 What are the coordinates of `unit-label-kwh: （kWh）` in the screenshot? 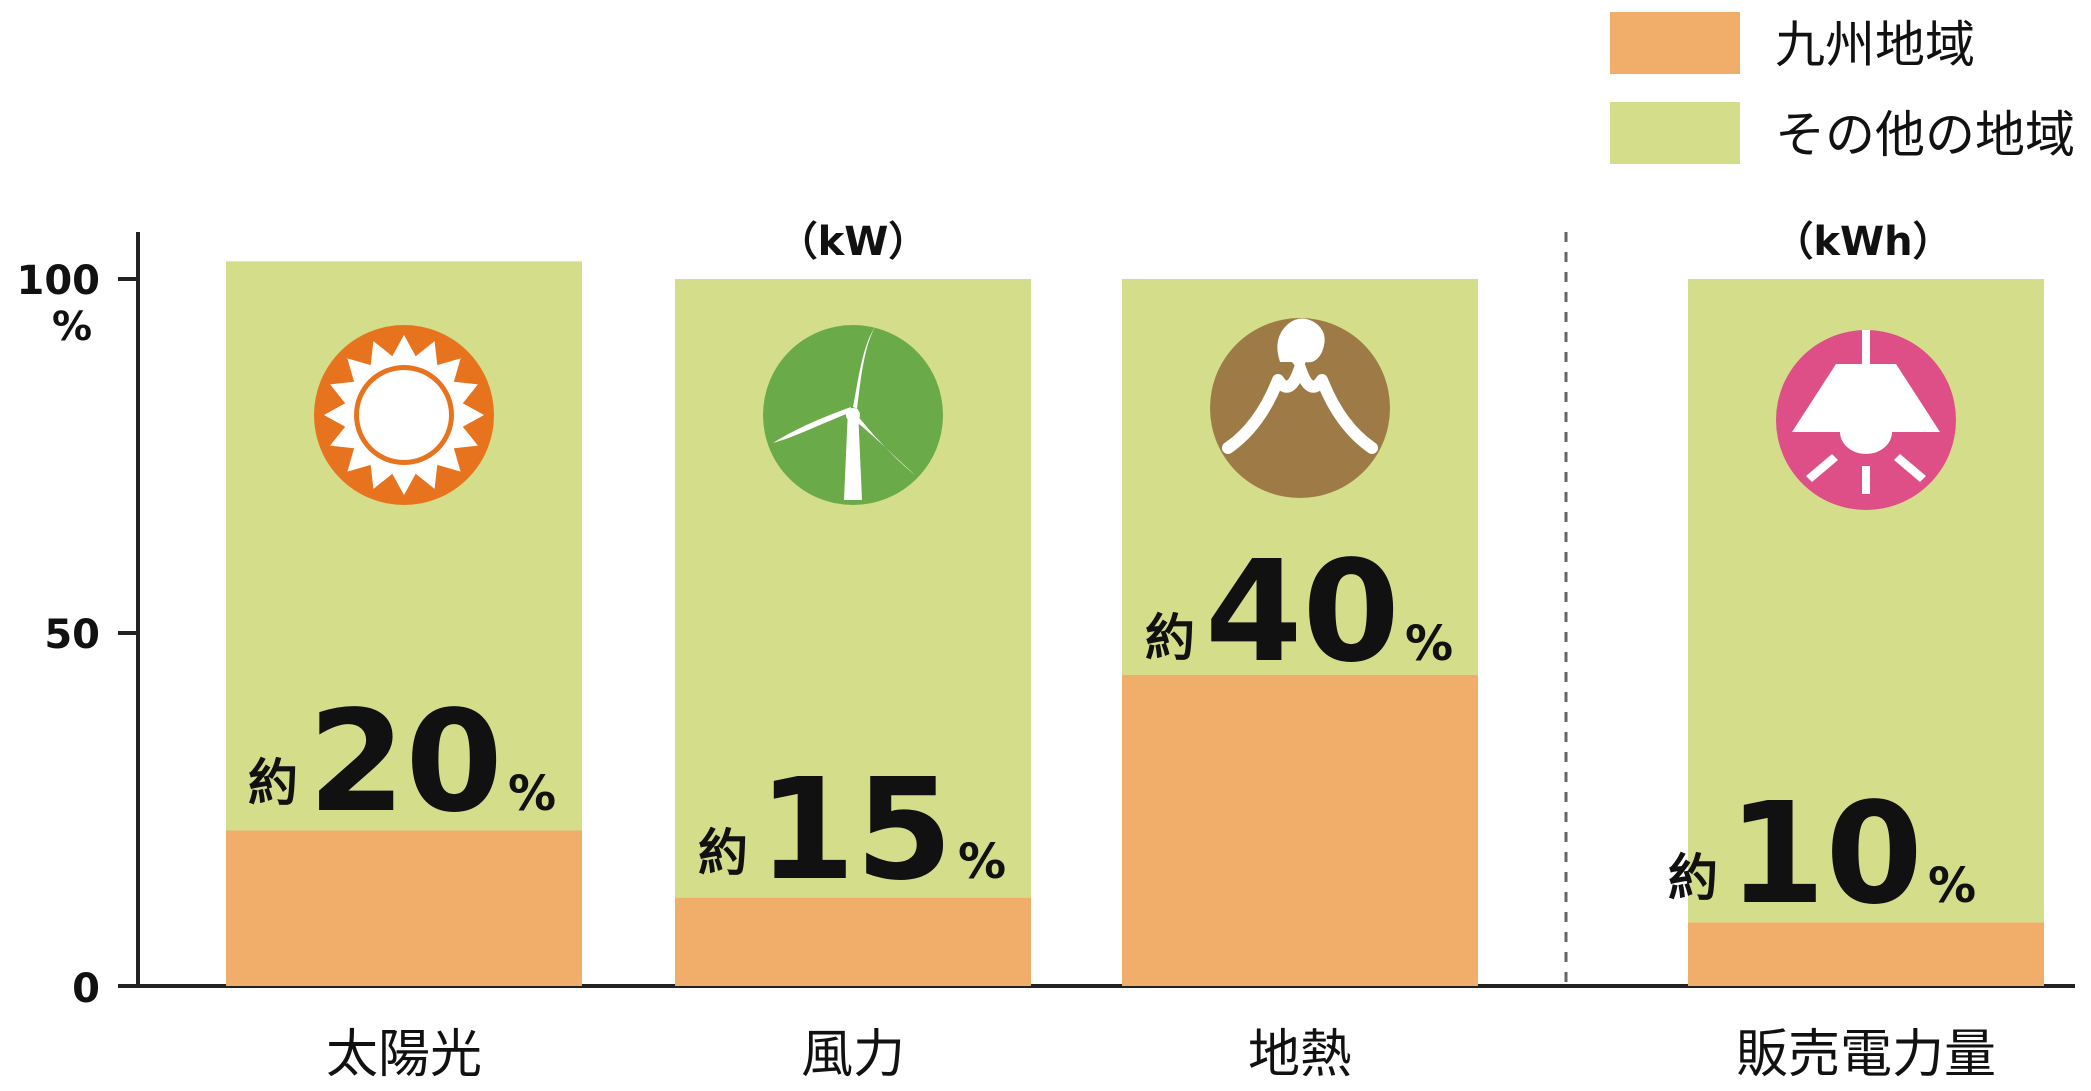 It's located at (1862, 242).